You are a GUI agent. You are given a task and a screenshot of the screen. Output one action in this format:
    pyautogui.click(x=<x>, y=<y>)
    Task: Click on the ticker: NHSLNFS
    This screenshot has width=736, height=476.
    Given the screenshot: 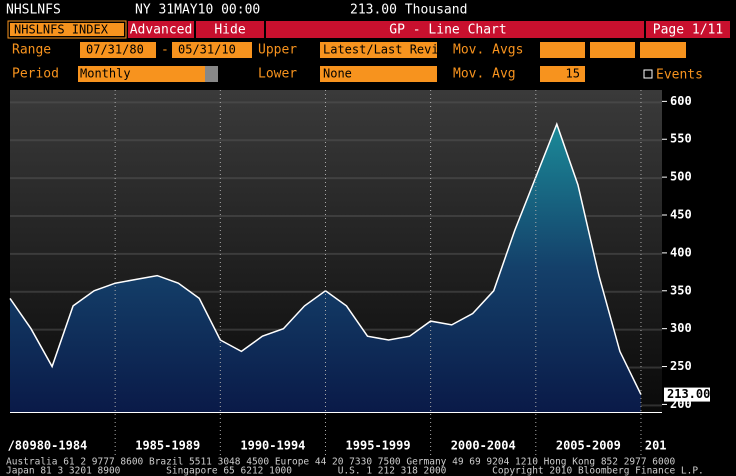 What is the action you would take?
    pyautogui.click(x=33, y=10)
    